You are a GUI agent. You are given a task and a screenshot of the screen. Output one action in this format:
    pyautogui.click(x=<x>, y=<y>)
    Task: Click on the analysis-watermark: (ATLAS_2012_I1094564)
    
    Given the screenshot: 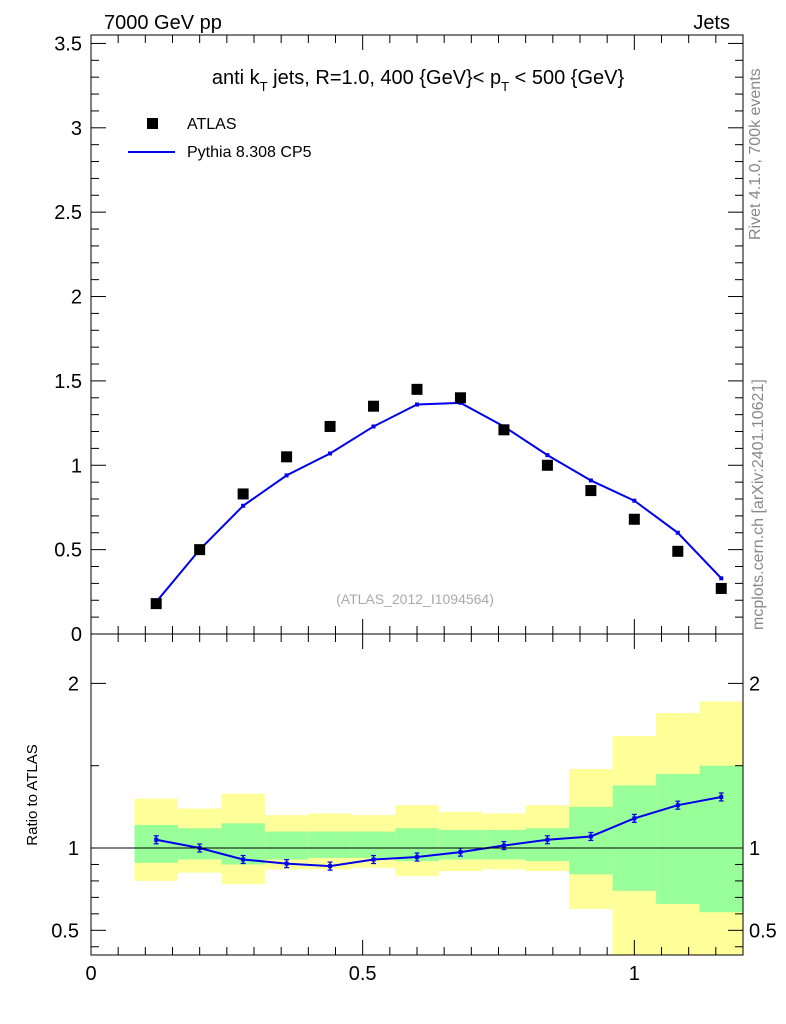 What is the action you would take?
    pyautogui.click(x=415, y=599)
    